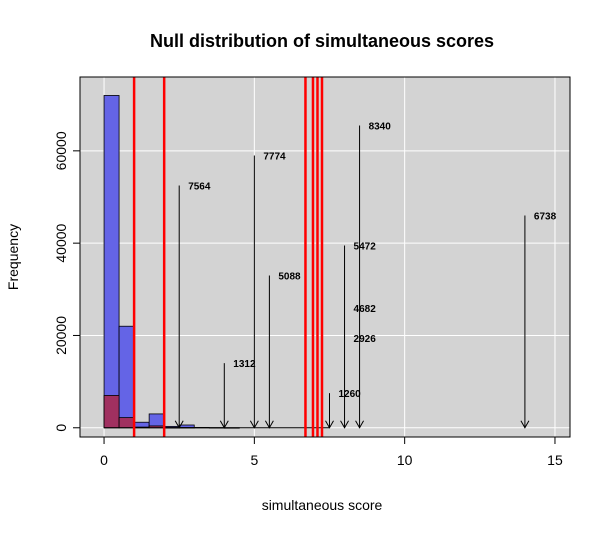  What do you see at coordinates (13, 257) in the screenshot?
I see `y-axis-label: Frequency` at bounding box center [13, 257].